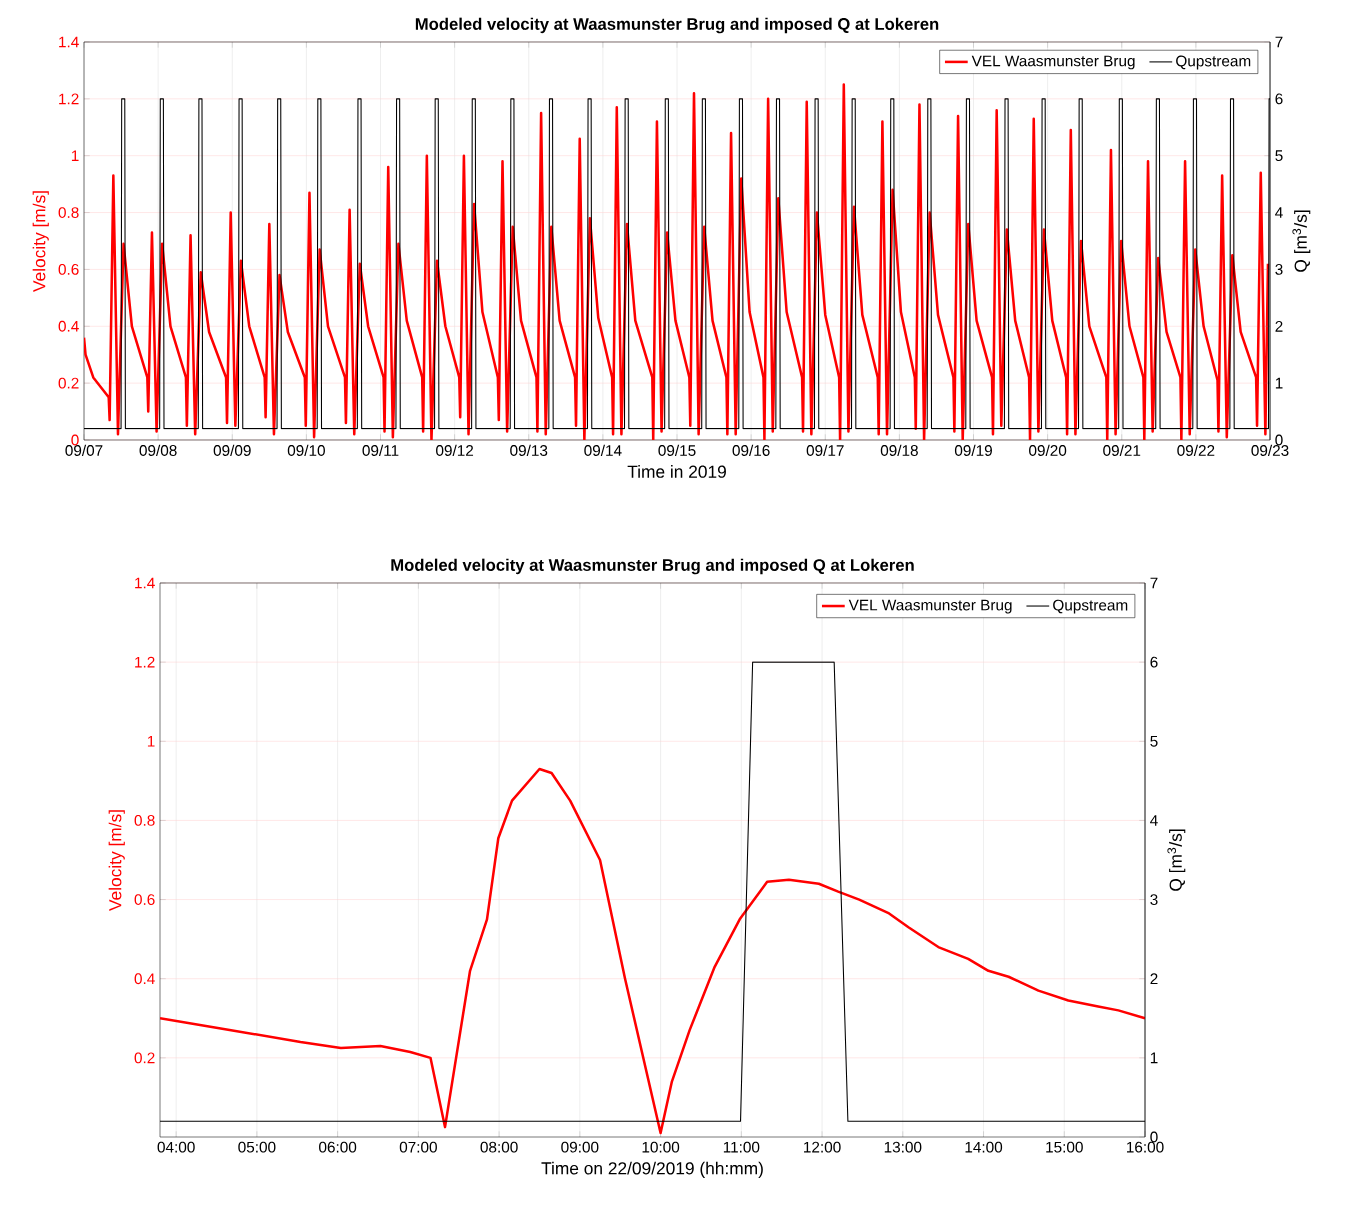 The image size is (1351, 1207). Describe the element at coordinates (751, 450) in the screenshot. I see `x-tick-label: 09/16` at that location.